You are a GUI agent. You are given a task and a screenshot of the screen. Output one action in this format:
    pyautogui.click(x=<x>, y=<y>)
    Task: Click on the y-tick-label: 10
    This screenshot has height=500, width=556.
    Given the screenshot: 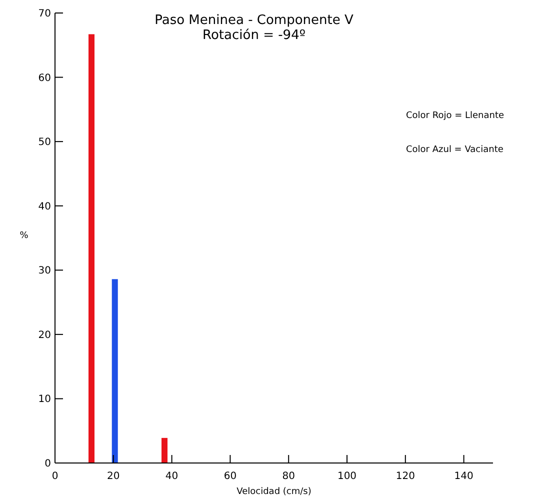 What is the action you would take?
    pyautogui.click(x=44, y=400)
    